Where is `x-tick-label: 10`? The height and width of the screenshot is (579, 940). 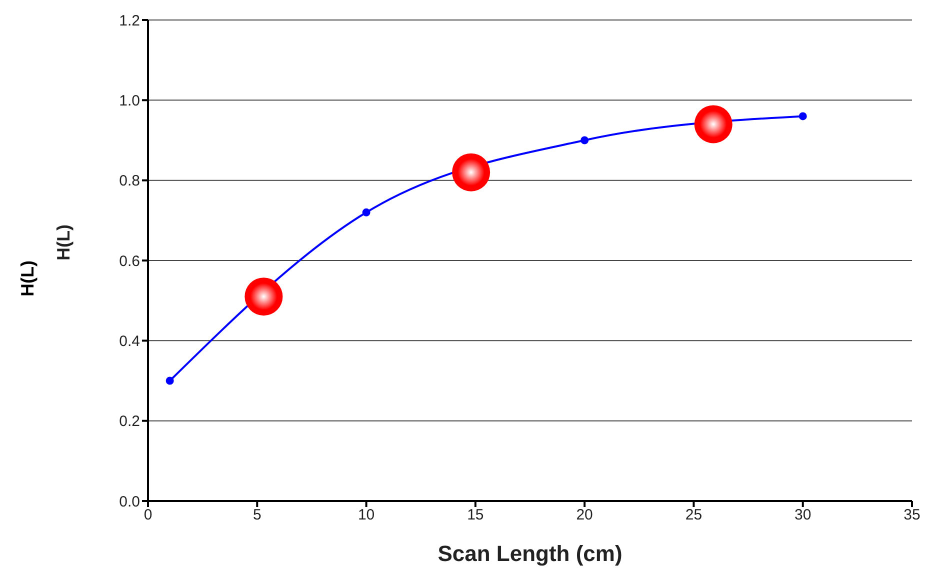 x-tick-label: 10 is located at coordinates (366, 515).